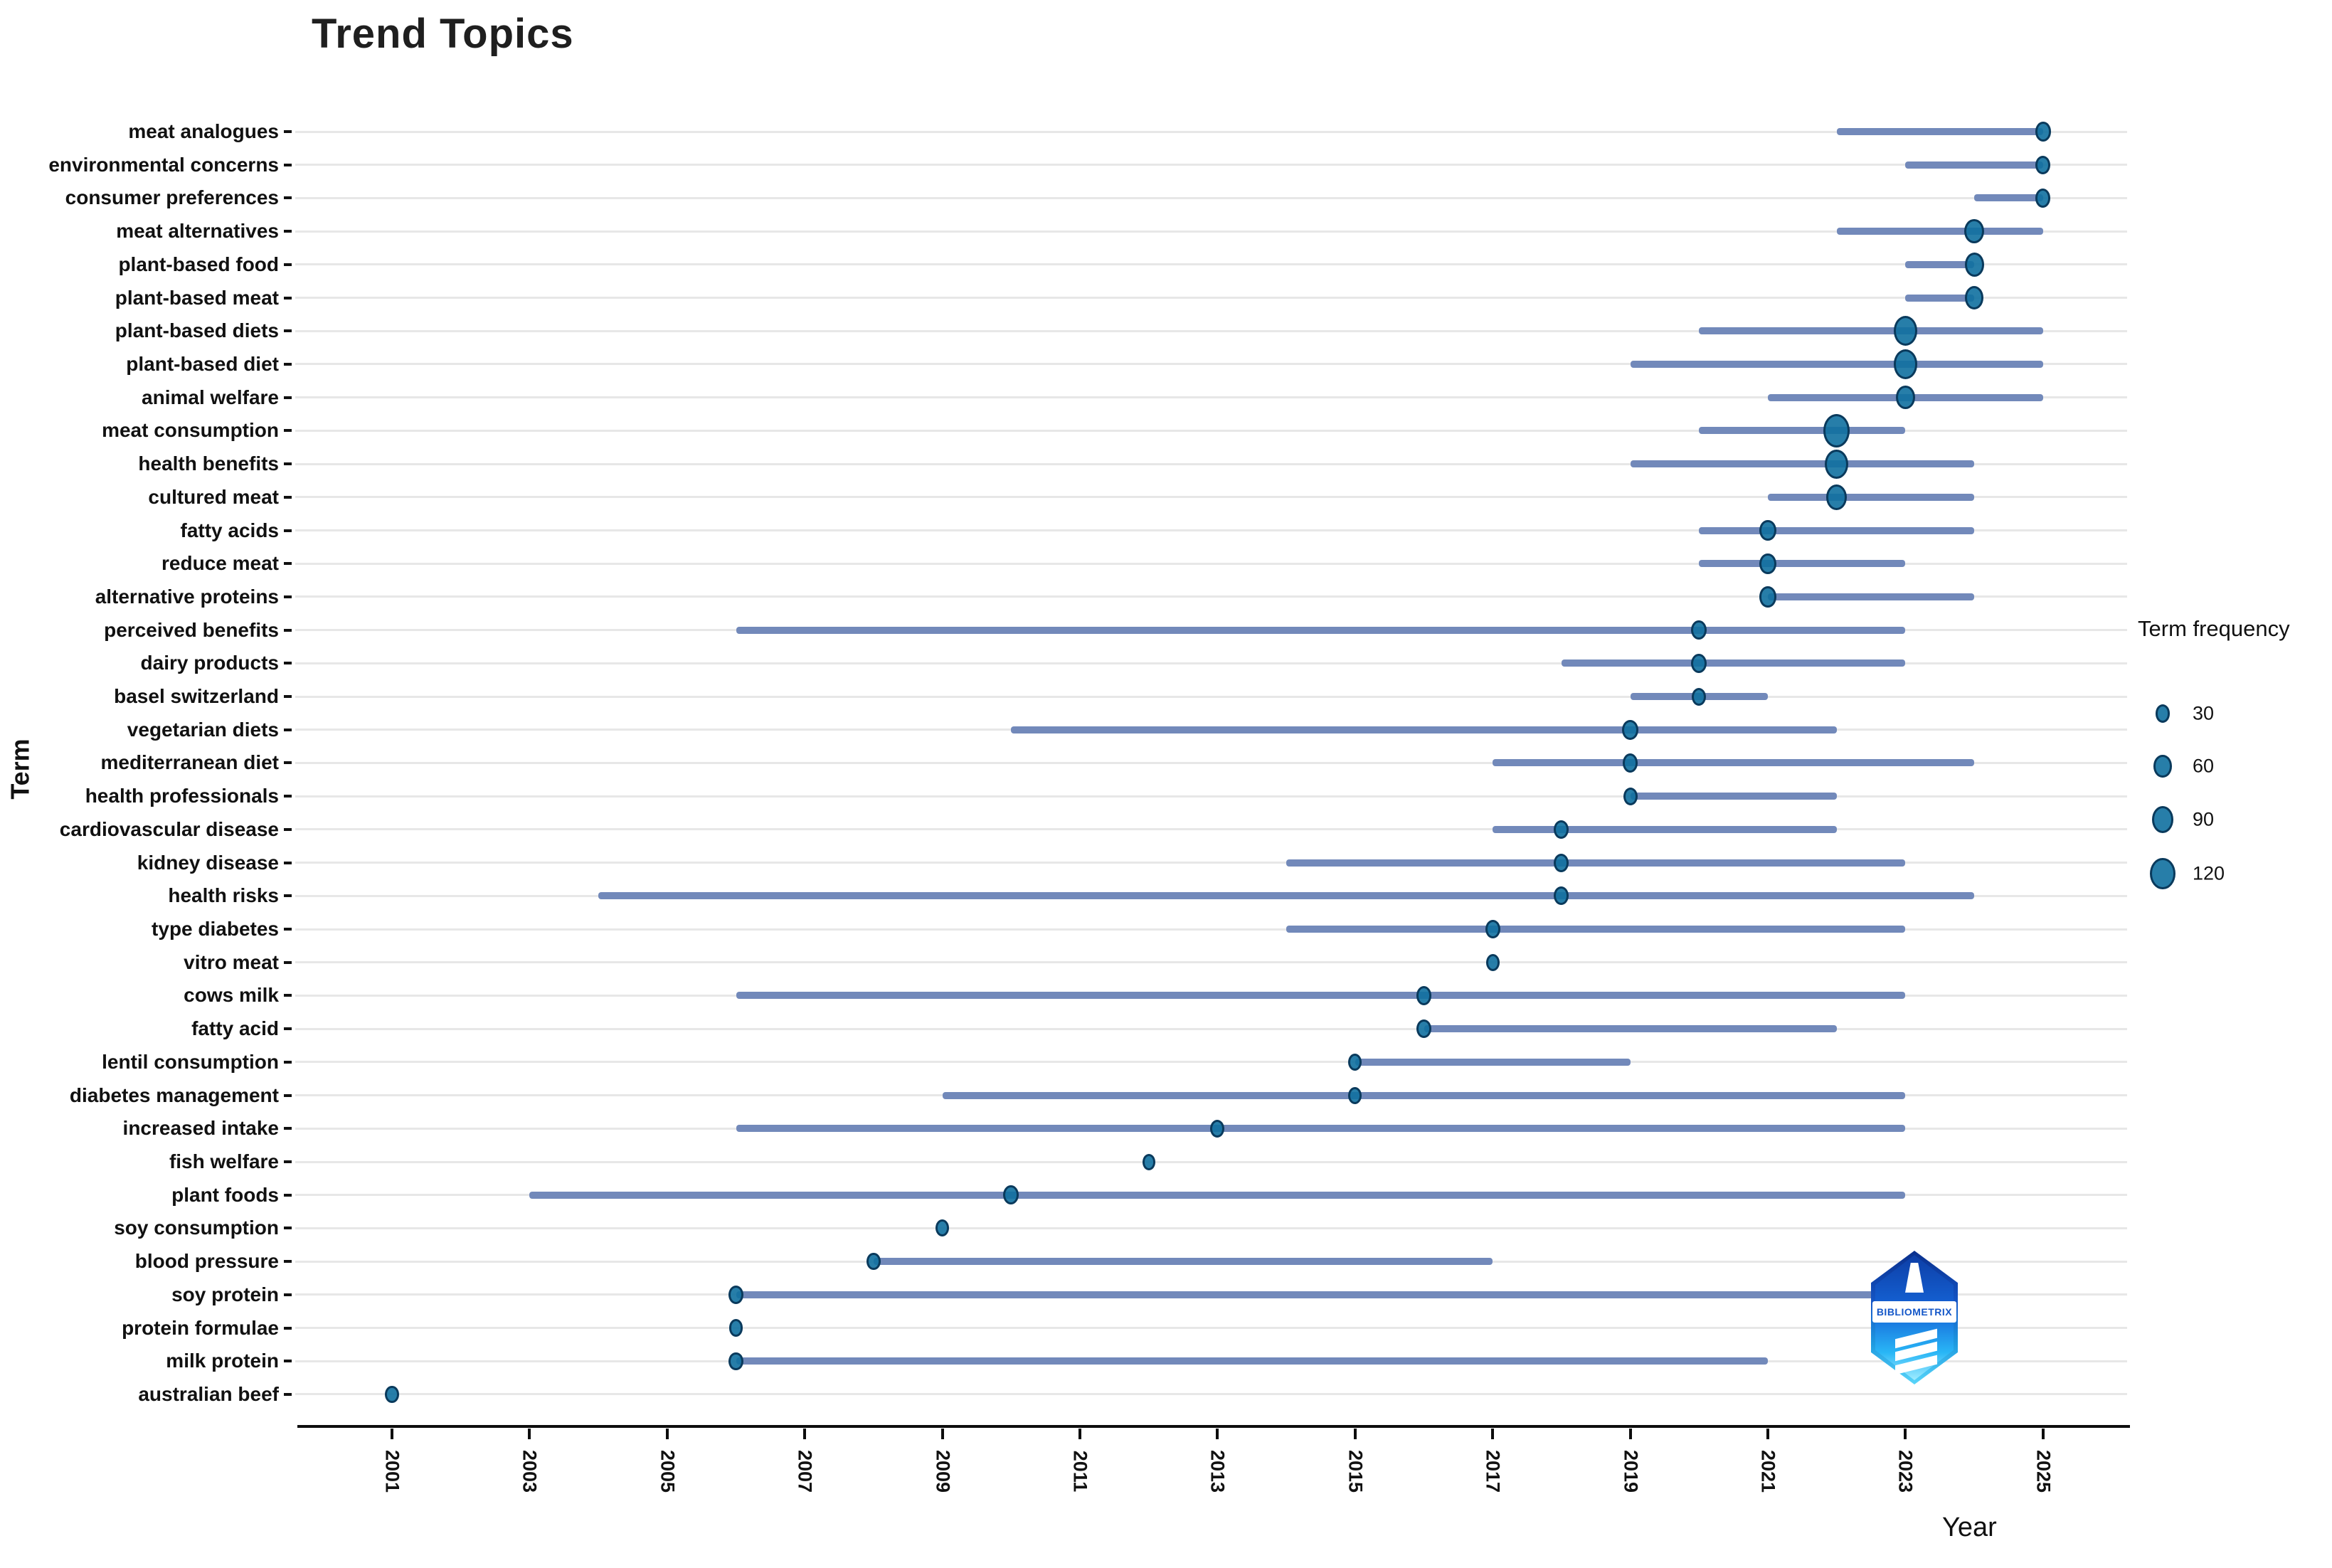 The image size is (2332, 1568). I want to click on x-tick-label: 2023, so click(1905, 1471).